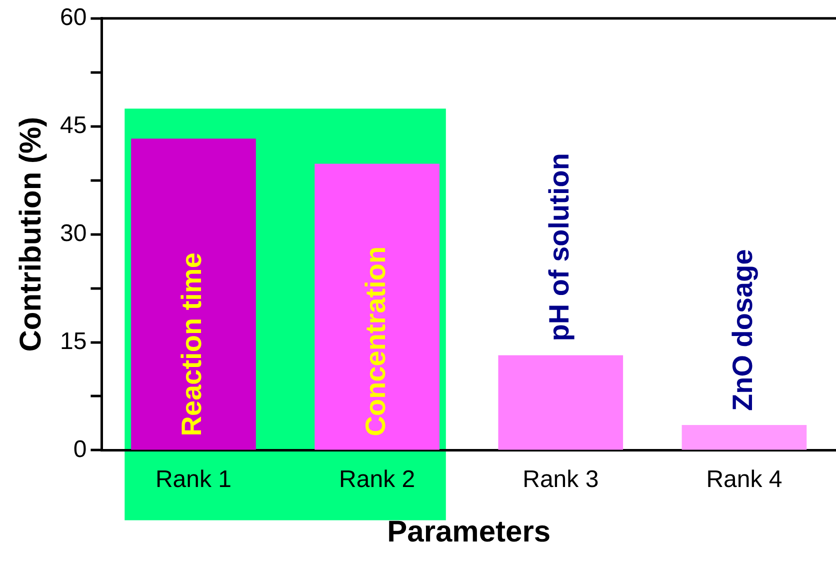 The height and width of the screenshot is (563, 836). What do you see at coordinates (558, 247) in the screenshot?
I see `annotation: pH of solution` at bounding box center [558, 247].